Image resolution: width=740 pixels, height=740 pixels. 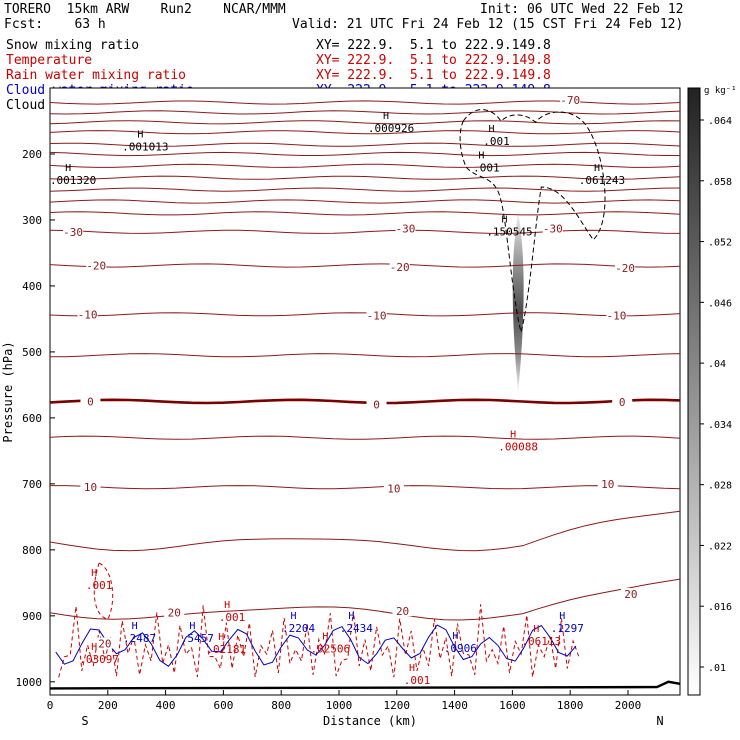 I want to click on colorbar-units: g kg⁻¹, so click(x=720, y=91).